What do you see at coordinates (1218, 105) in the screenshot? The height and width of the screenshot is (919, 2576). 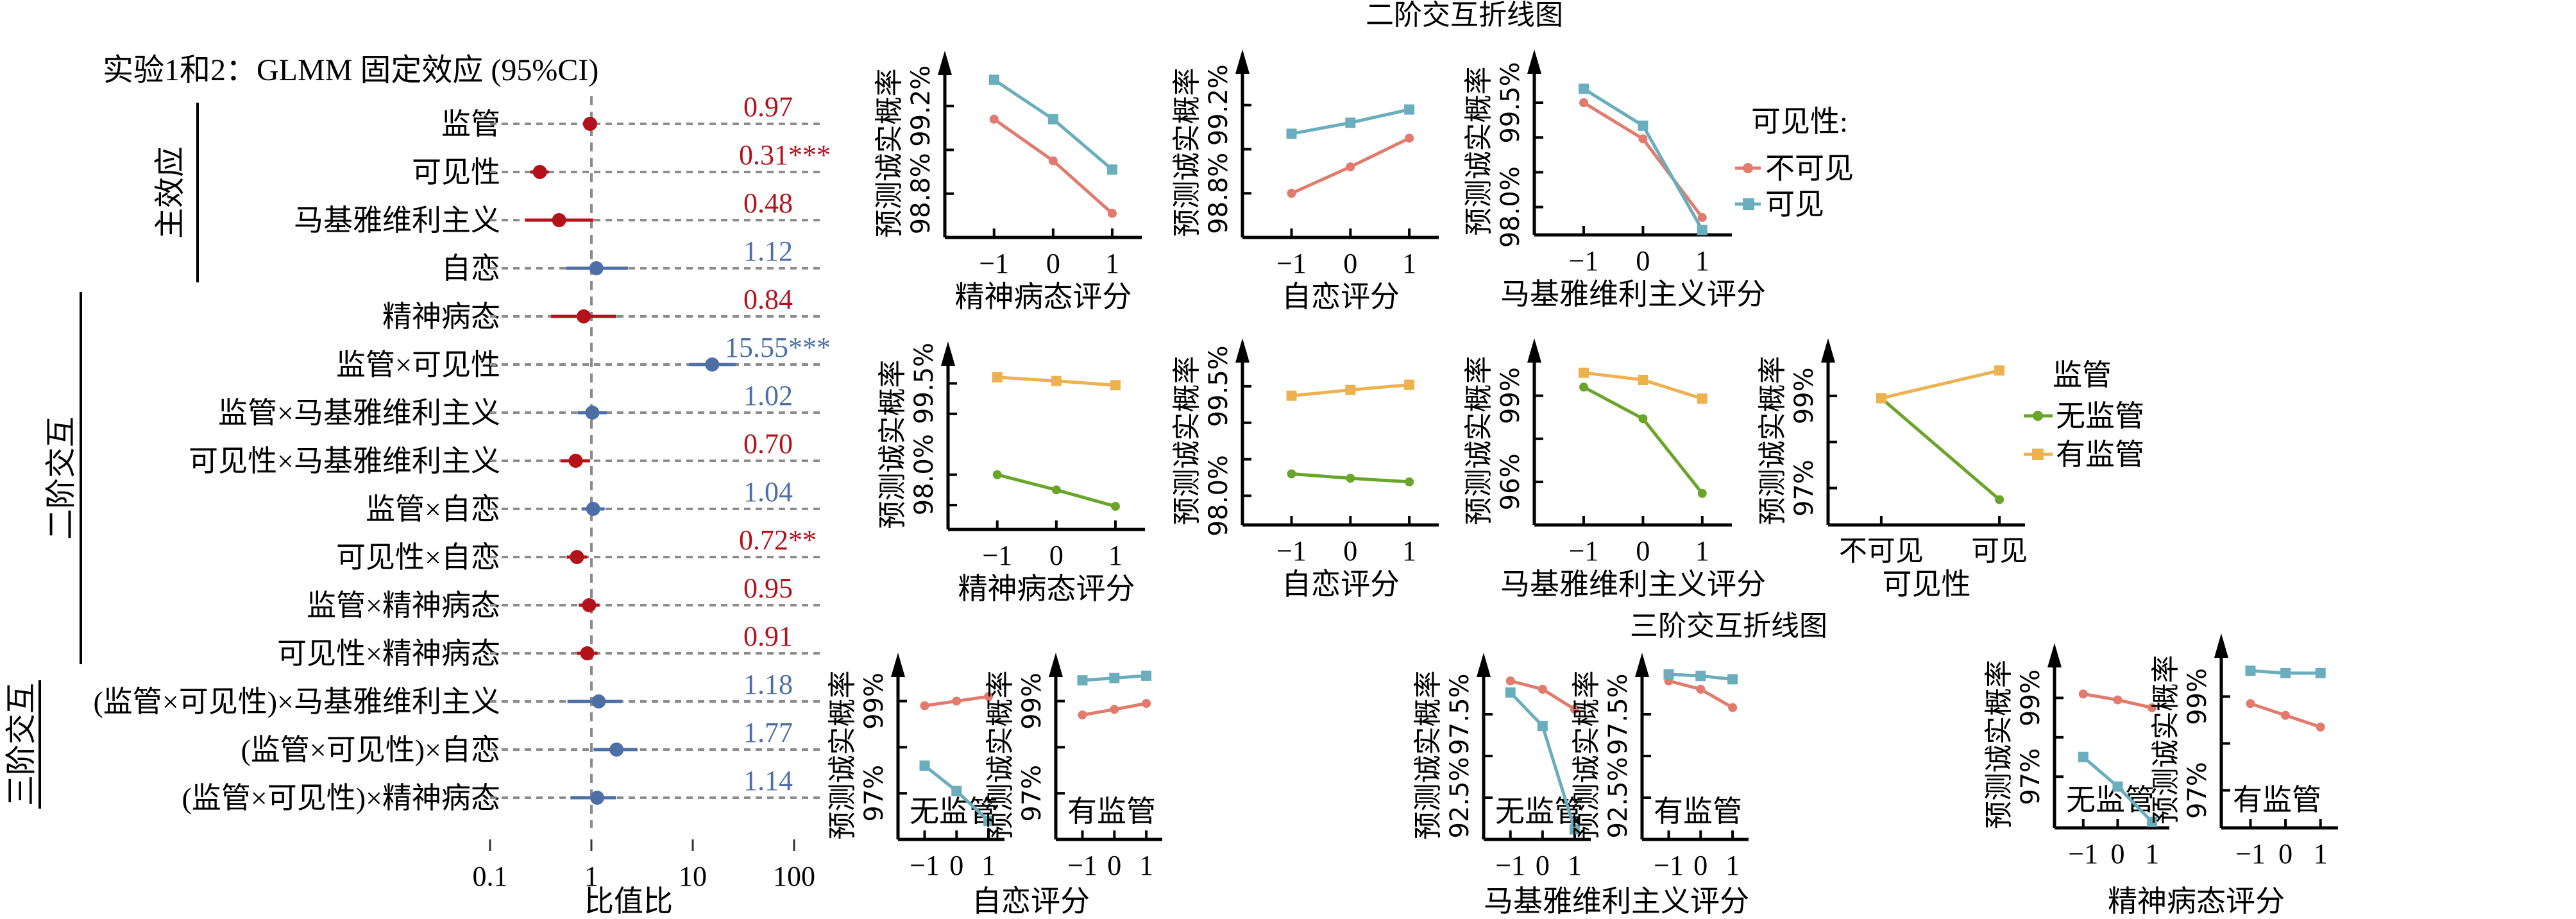 I see `y-tick-label: 99.2%` at bounding box center [1218, 105].